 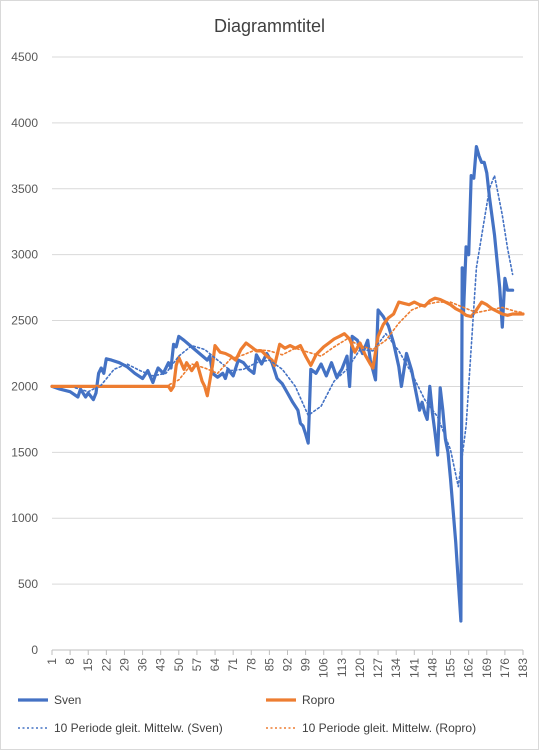 I want to click on y-tick-label: 0, so click(x=34, y=650).